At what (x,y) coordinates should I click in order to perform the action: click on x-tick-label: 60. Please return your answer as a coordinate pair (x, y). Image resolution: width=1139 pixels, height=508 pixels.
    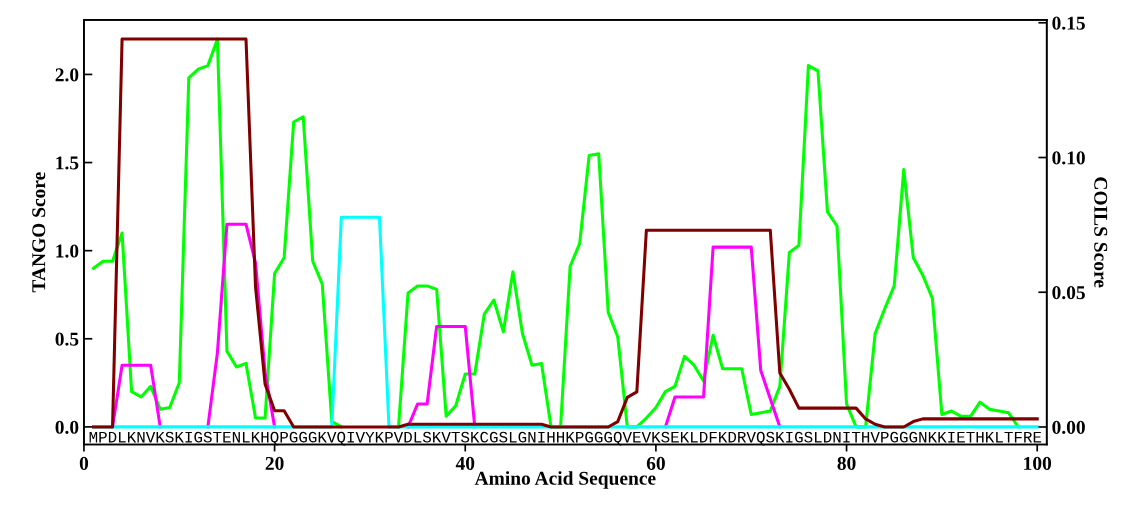
    Looking at the image, I should click on (655, 463).